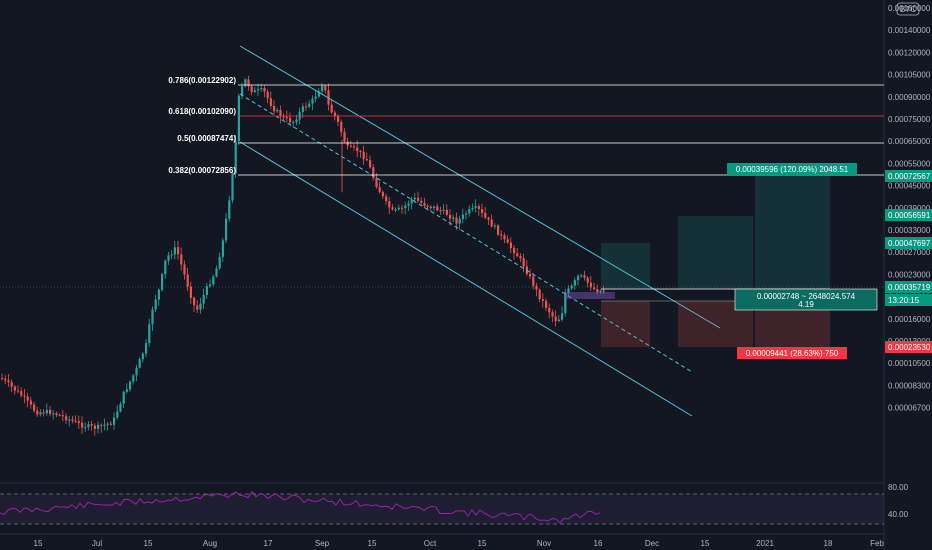  I want to click on price-tick-label: 0.00008300, so click(909, 385).